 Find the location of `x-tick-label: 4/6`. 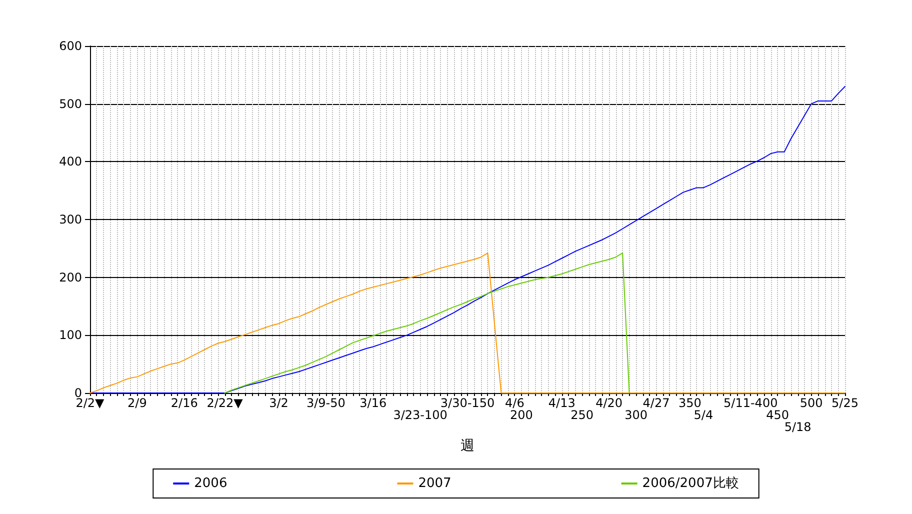

x-tick-label: 4/6 is located at coordinates (514, 403).